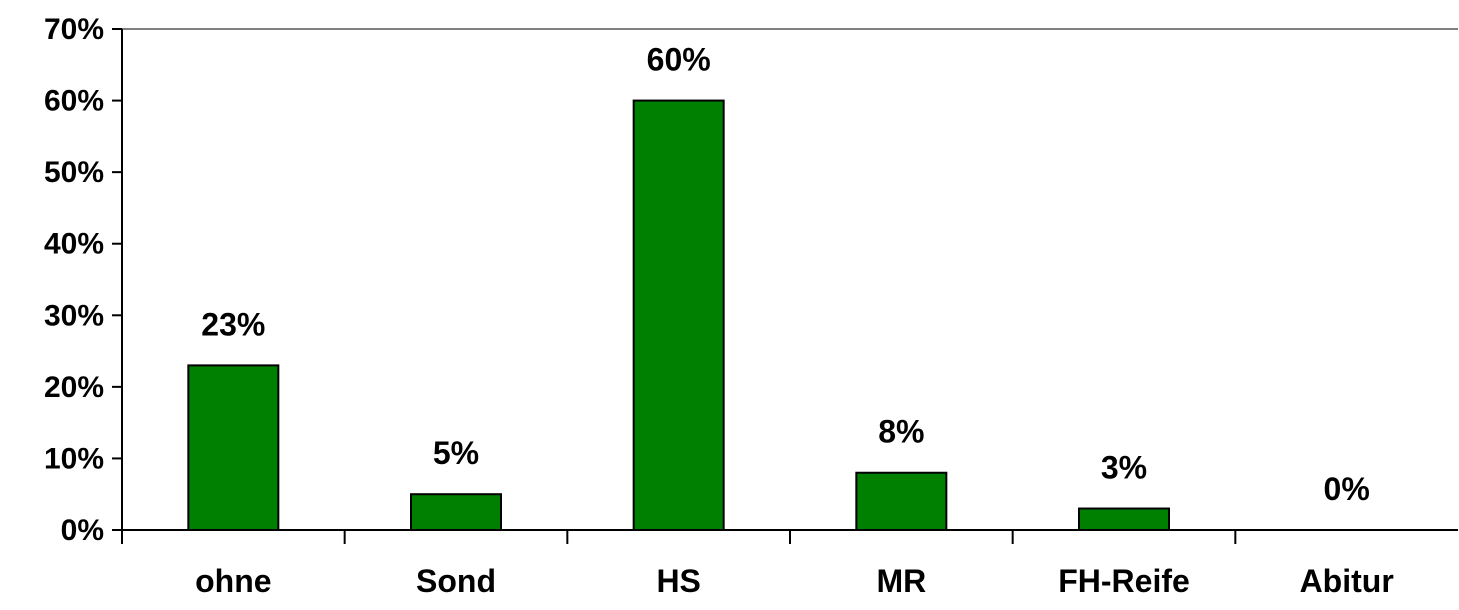 The image size is (1459, 610). Describe the element at coordinates (233, 324) in the screenshot. I see `data-label: 23%` at that location.